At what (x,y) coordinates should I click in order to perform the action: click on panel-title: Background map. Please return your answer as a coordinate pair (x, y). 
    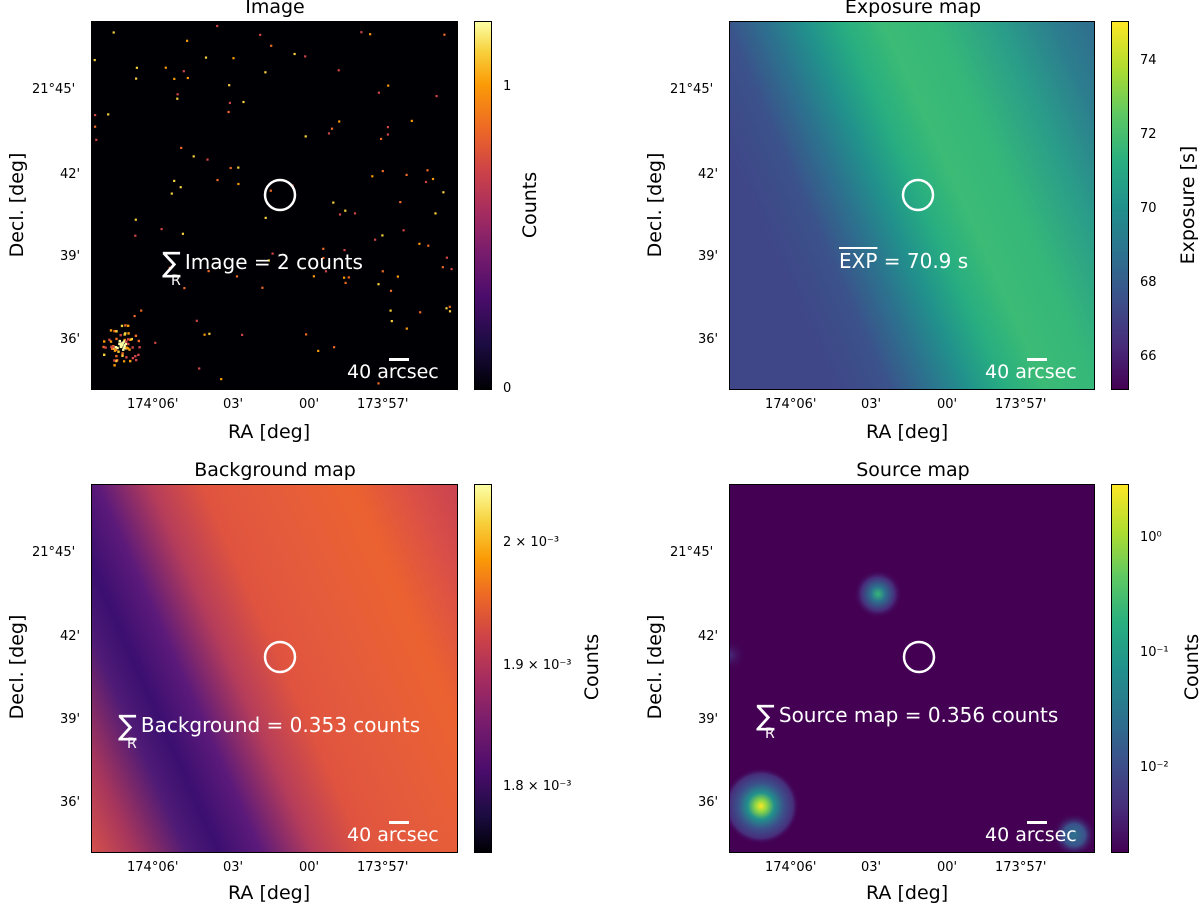
    Looking at the image, I should click on (275, 470).